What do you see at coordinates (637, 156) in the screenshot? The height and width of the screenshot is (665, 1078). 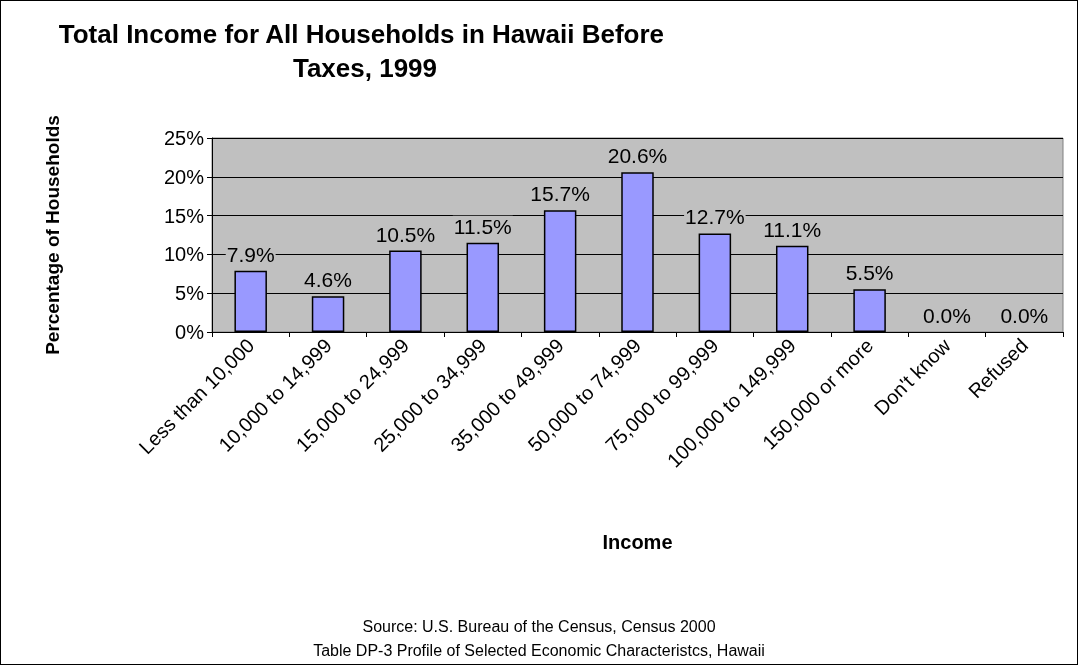 I see `data-label: 20.6%` at bounding box center [637, 156].